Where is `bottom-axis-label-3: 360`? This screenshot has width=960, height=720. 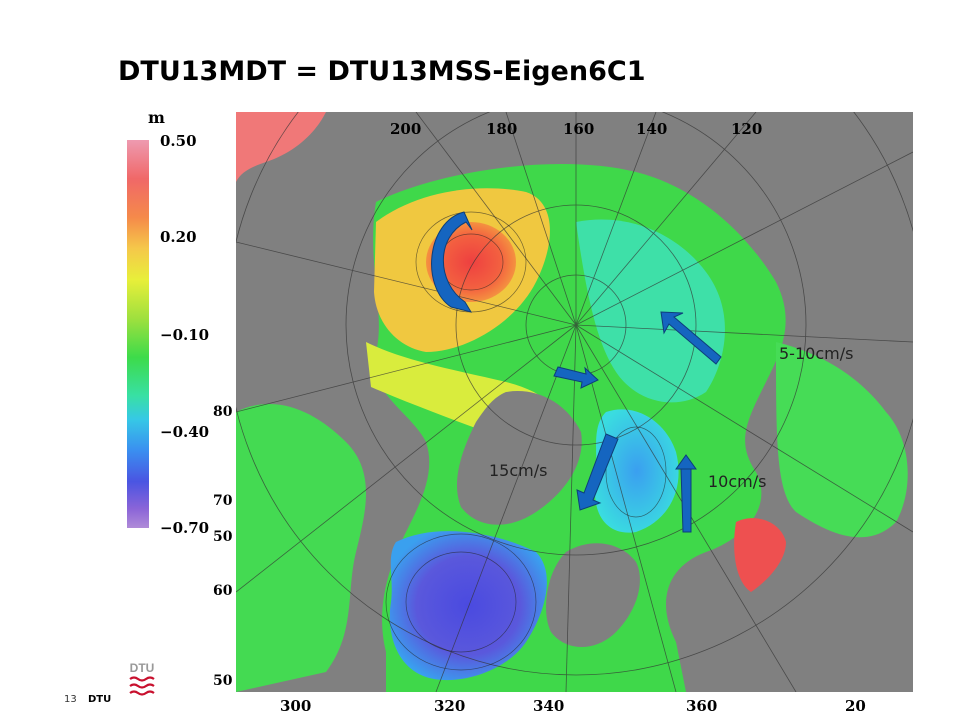
bottom-axis-label-3: 360 is located at coordinates (702, 706).